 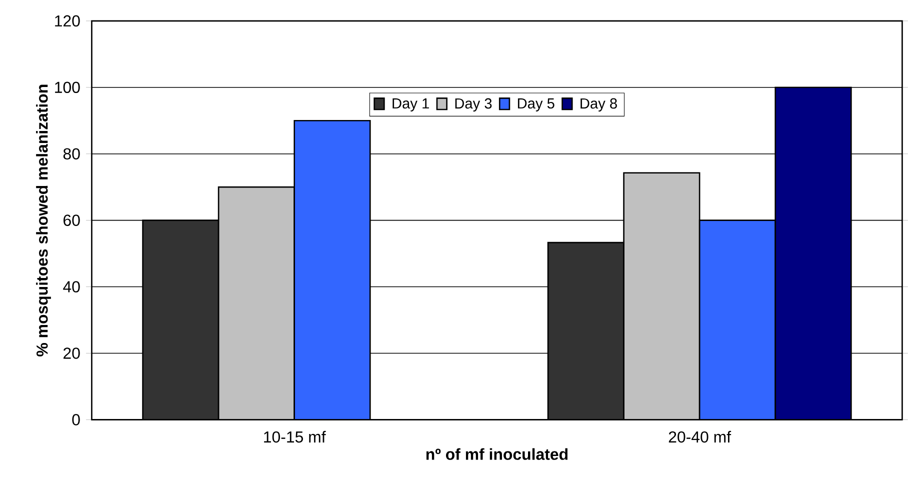 I want to click on x-tick-label: 10-15 mf, so click(x=295, y=436).